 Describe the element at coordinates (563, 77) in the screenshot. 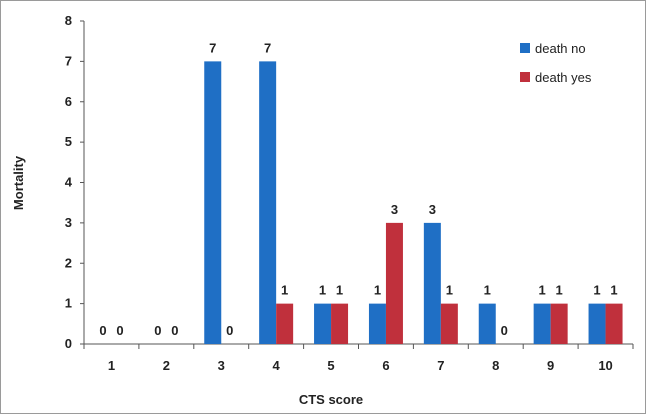

I see `legend-label: death yes` at that location.